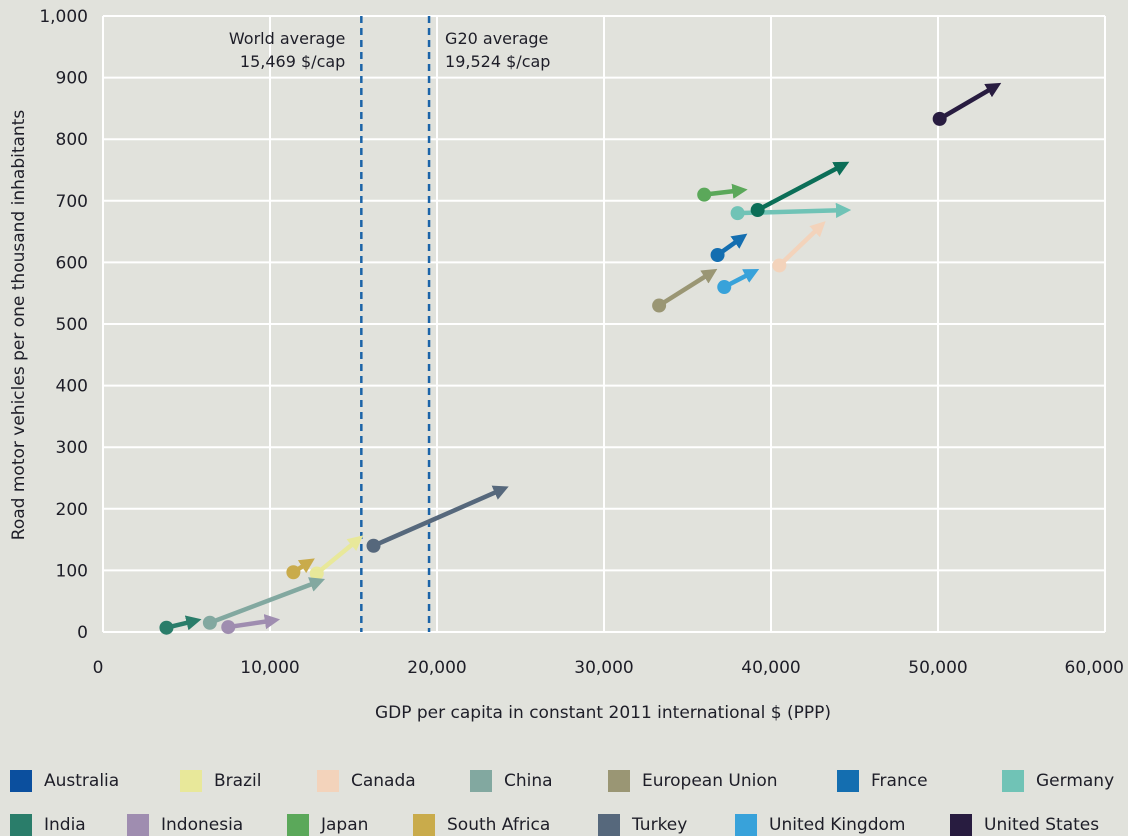  What do you see at coordinates (791, 211) in the screenshot?
I see `germany-arrow` at bounding box center [791, 211].